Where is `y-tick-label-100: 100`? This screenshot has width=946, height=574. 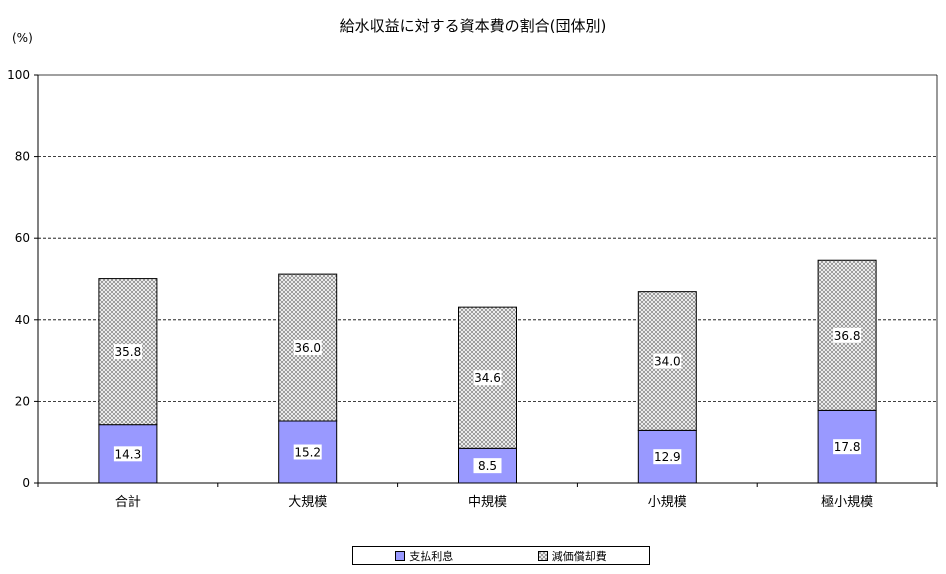
y-tick-label-100: 100 is located at coordinates (18, 75).